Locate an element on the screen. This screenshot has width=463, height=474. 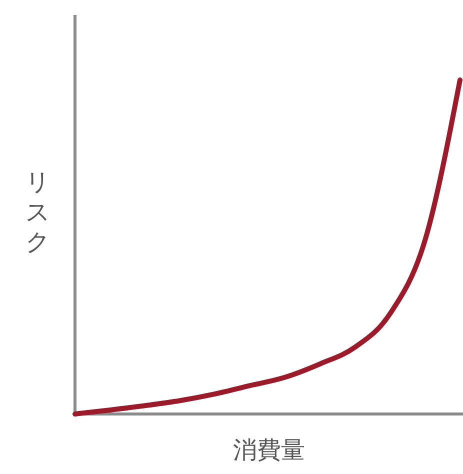
y-axis-title: リスク is located at coordinates (38, 212).